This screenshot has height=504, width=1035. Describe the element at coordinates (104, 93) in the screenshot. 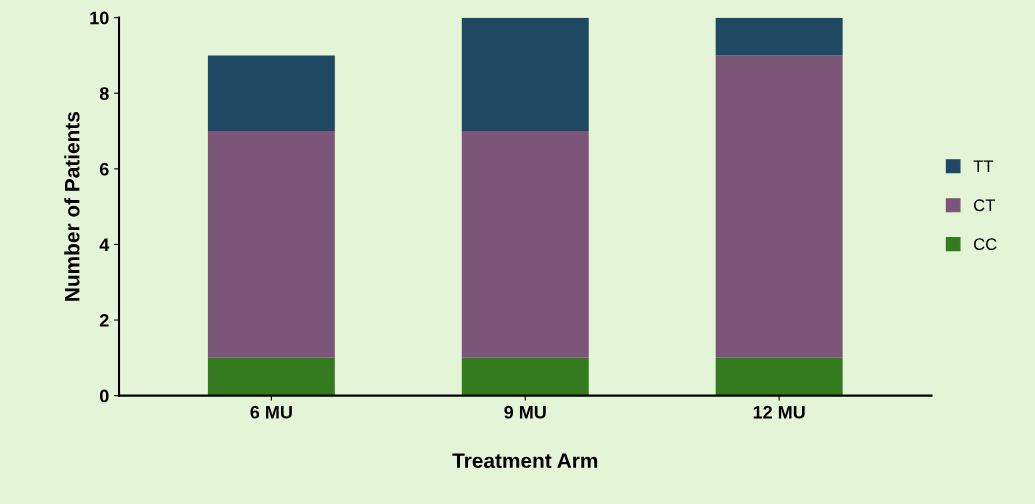

I see `y-tick-label: 8` at that location.